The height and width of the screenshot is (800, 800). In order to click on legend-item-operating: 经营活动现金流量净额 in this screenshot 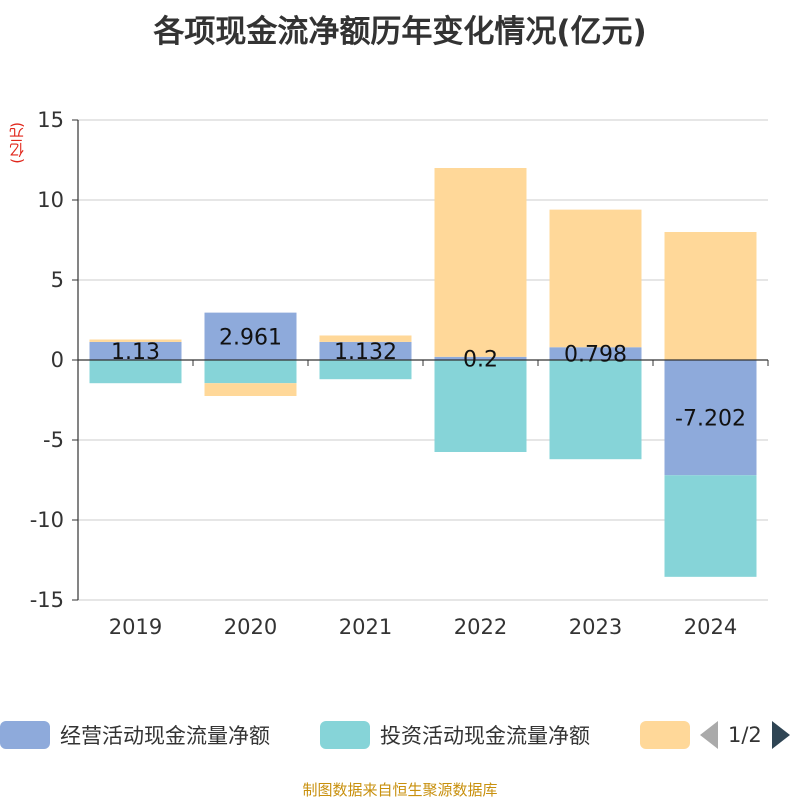, I will do `click(135, 735)`.